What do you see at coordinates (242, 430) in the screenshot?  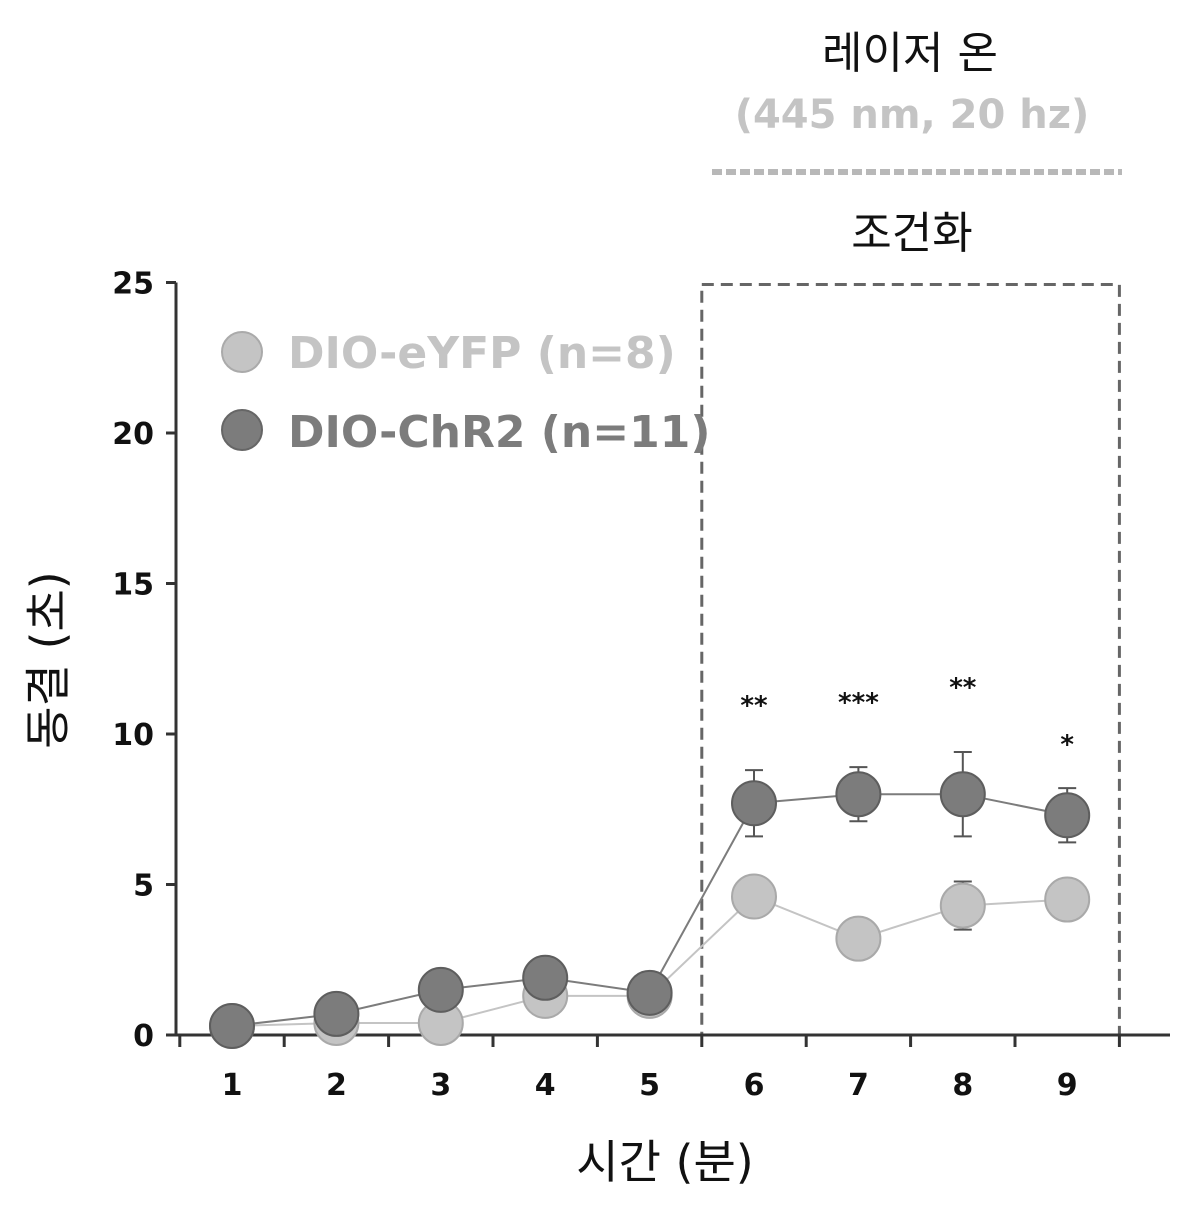 I see `legend-marker-chr2` at bounding box center [242, 430].